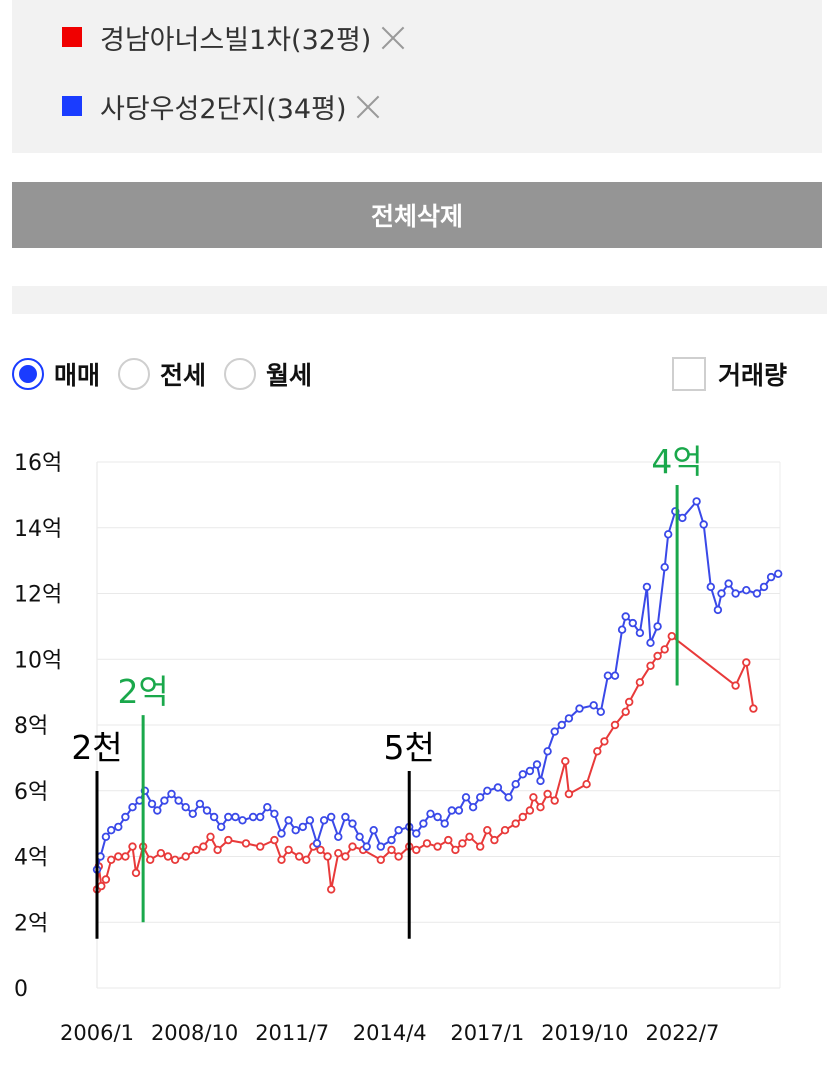 Image resolution: width=827 pixels, height=1067 pixels. What do you see at coordinates (142, 691) in the screenshot?
I see `annotation-label: 2억` at bounding box center [142, 691].